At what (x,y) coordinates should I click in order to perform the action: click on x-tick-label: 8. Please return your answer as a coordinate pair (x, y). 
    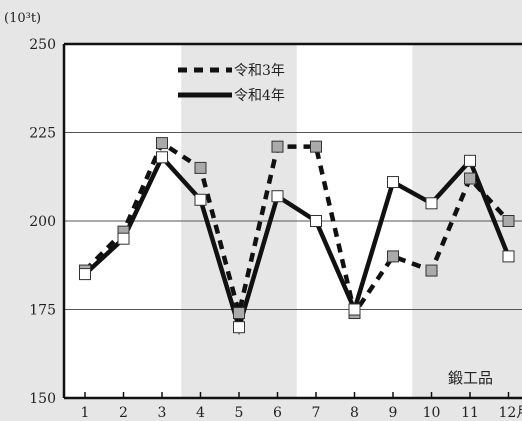
    Looking at the image, I should click on (354, 413).